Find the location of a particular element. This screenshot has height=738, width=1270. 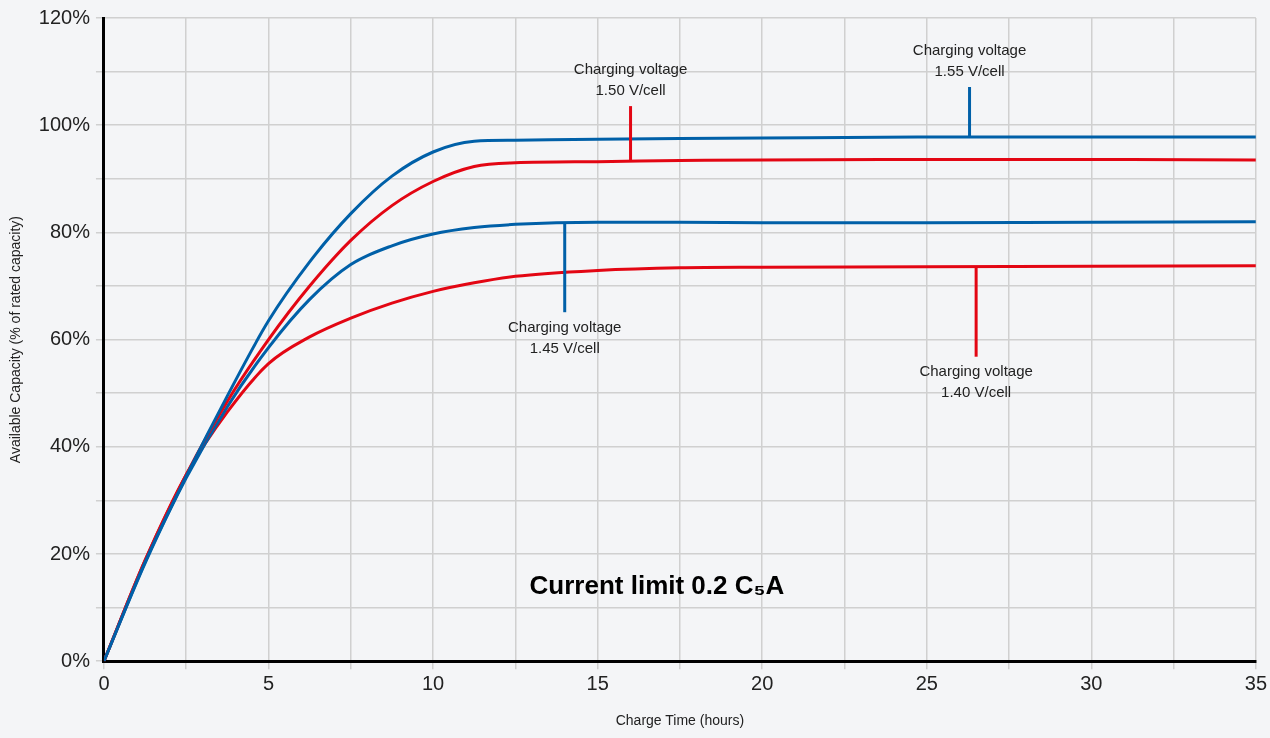

x-tick-label: 25 is located at coordinates (926, 682).